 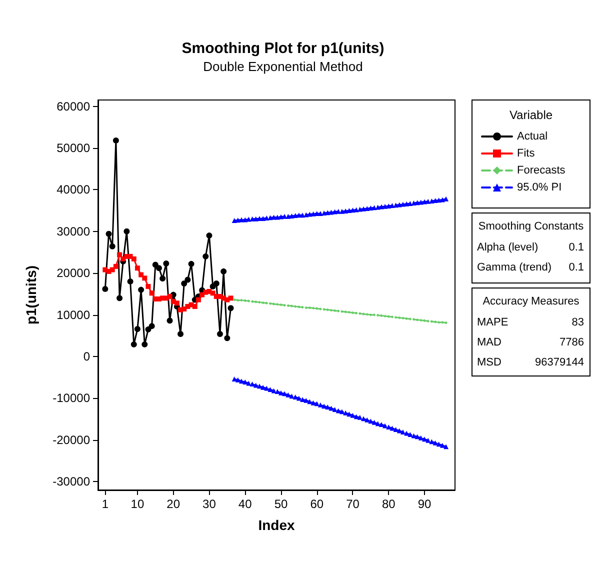 I want to click on x-tick-label: 50, so click(x=281, y=504).